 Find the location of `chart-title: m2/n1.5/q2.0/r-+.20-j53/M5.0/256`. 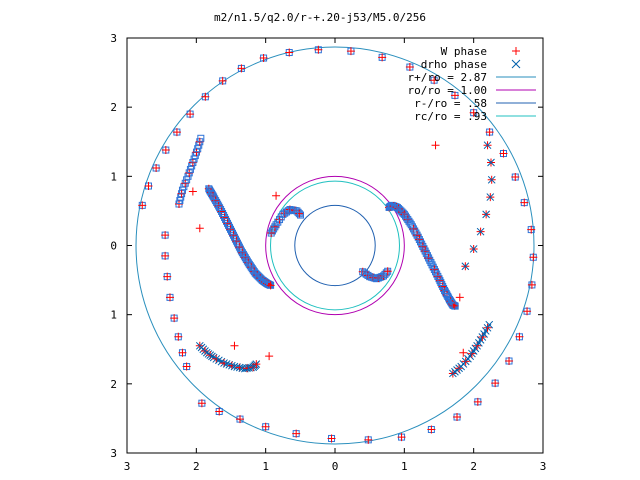

chart-title: m2/n1.5/q2.0/r-+.20-j53/M5.0/256 is located at coordinates (320, 17).